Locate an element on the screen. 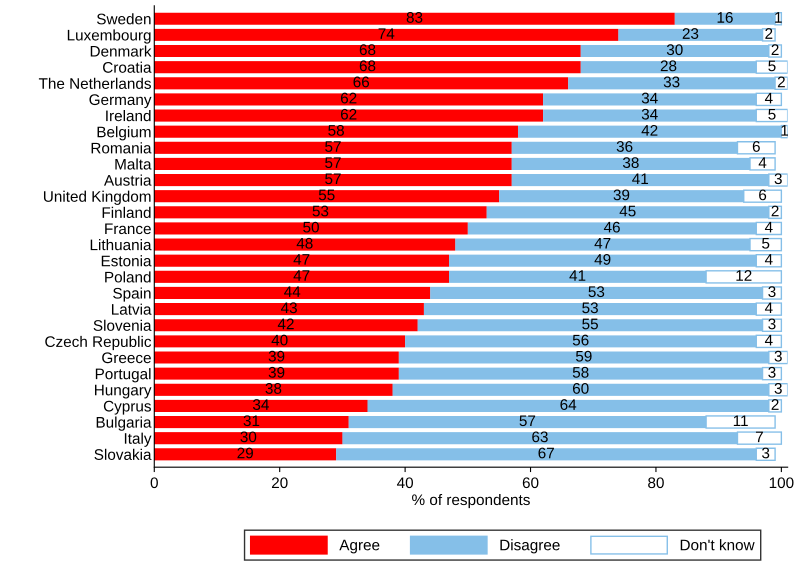 This screenshot has width=812, height=584. data-label: 83 is located at coordinates (414, 17).